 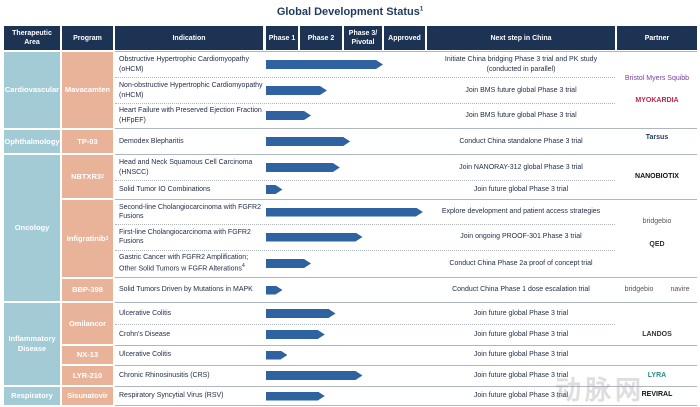 What do you see at coordinates (151, 141) in the screenshot?
I see `indication: Demodex Blepharitis` at bounding box center [151, 141].